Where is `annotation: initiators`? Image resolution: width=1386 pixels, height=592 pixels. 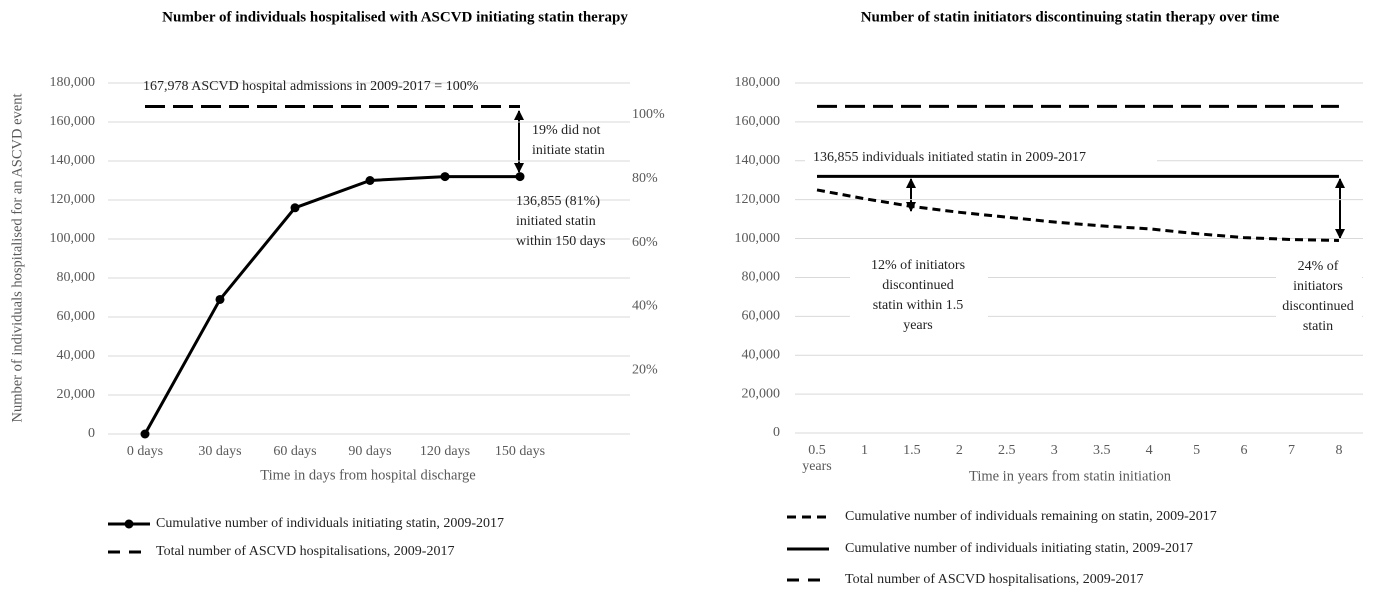
annotation: initiators is located at coordinates (1318, 286).